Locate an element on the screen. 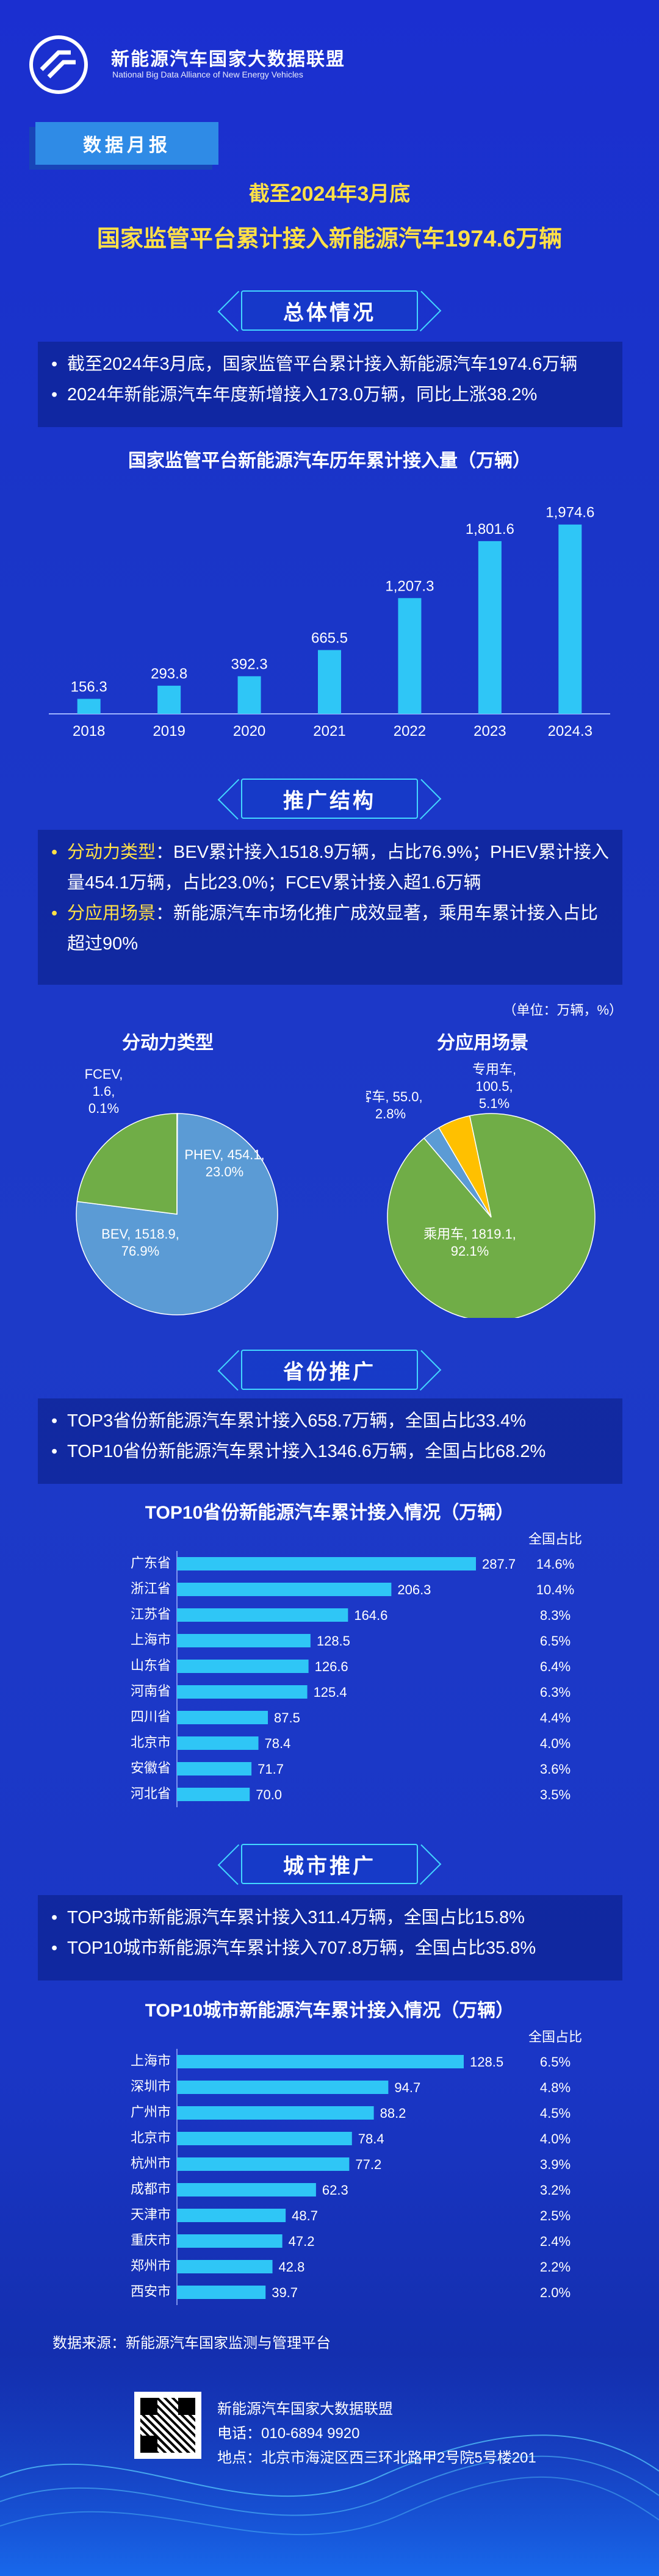 Image resolution: width=659 pixels, height=2576 pixels. bar-value-label: 287.7 is located at coordinates (499, 1564).